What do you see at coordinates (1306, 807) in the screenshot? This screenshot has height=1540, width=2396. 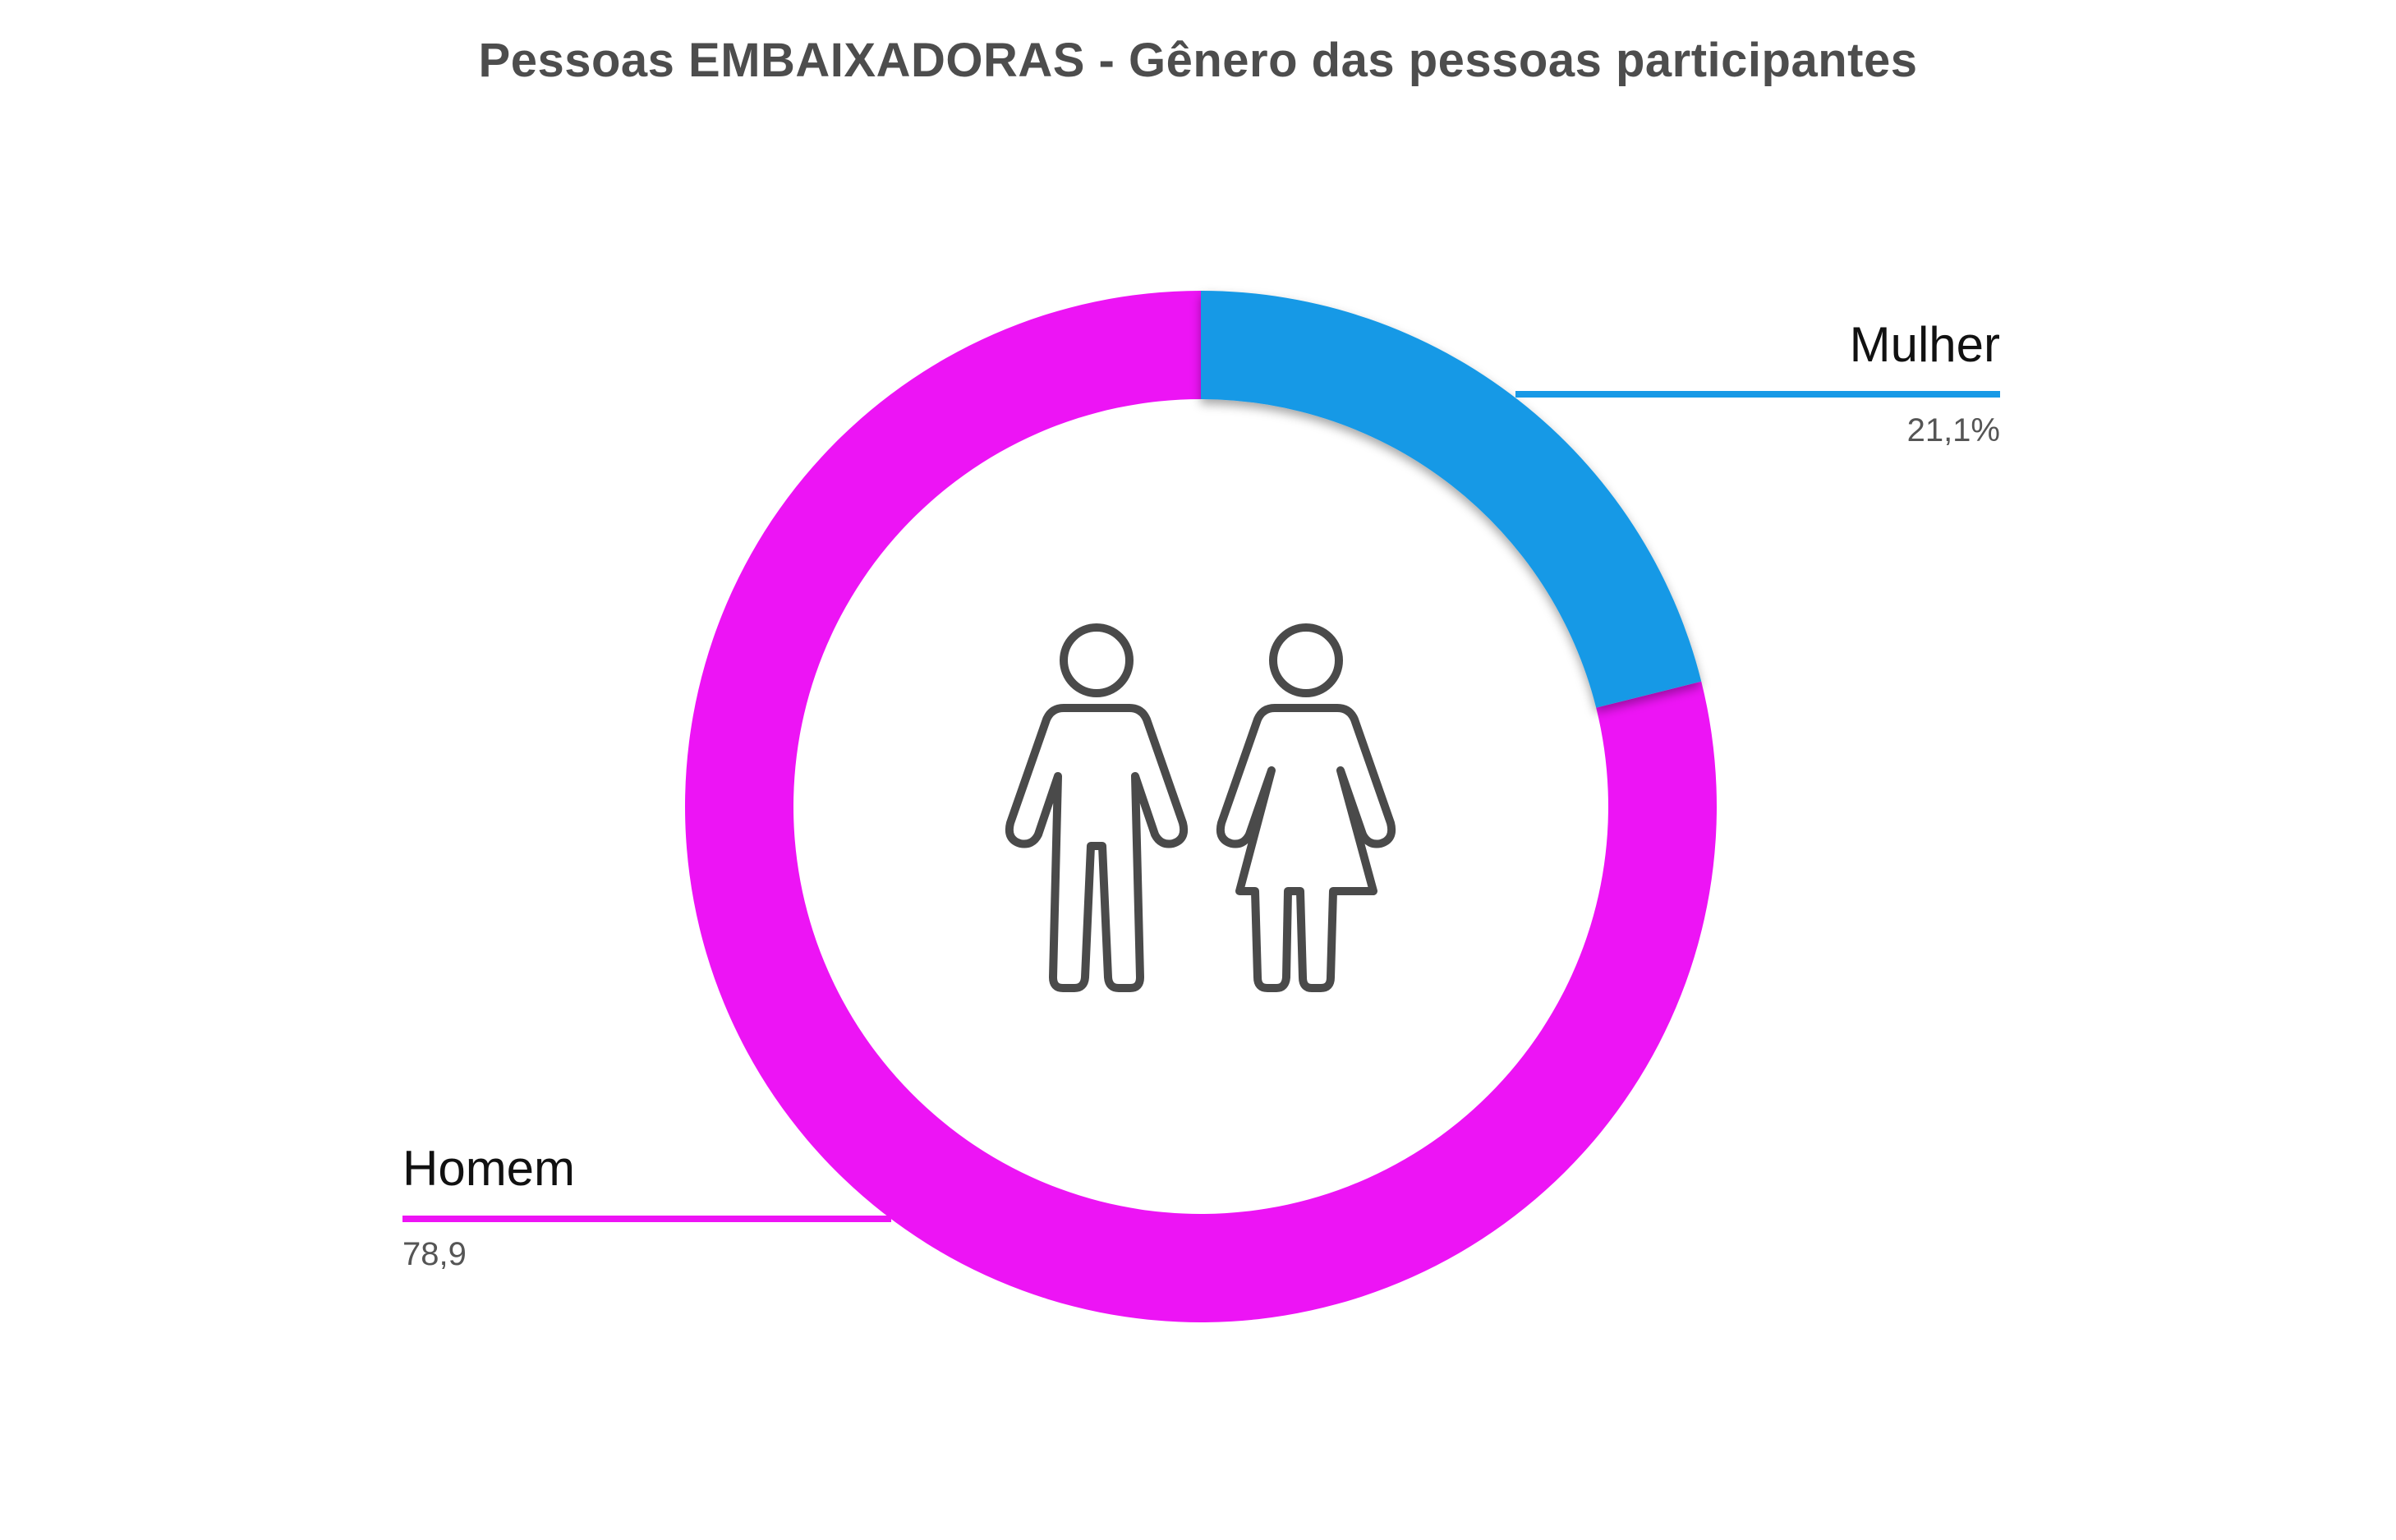 I see `woman-icon` at bounding box center [1306, 807].